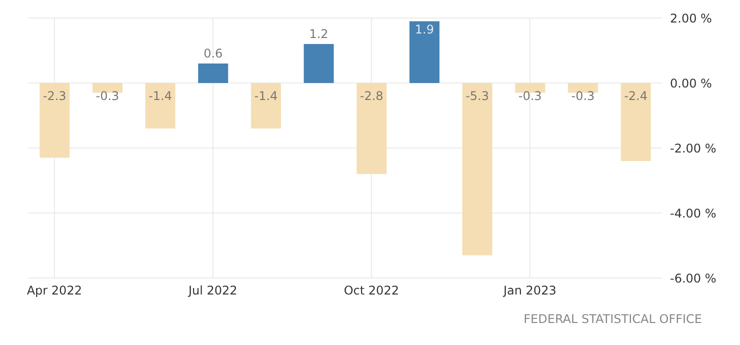 This screenshot has height=345, width=740. Describe the element at coordinates (529, 291) in the screenshot. I see `x-tick-label: Jan 2023` at that location.